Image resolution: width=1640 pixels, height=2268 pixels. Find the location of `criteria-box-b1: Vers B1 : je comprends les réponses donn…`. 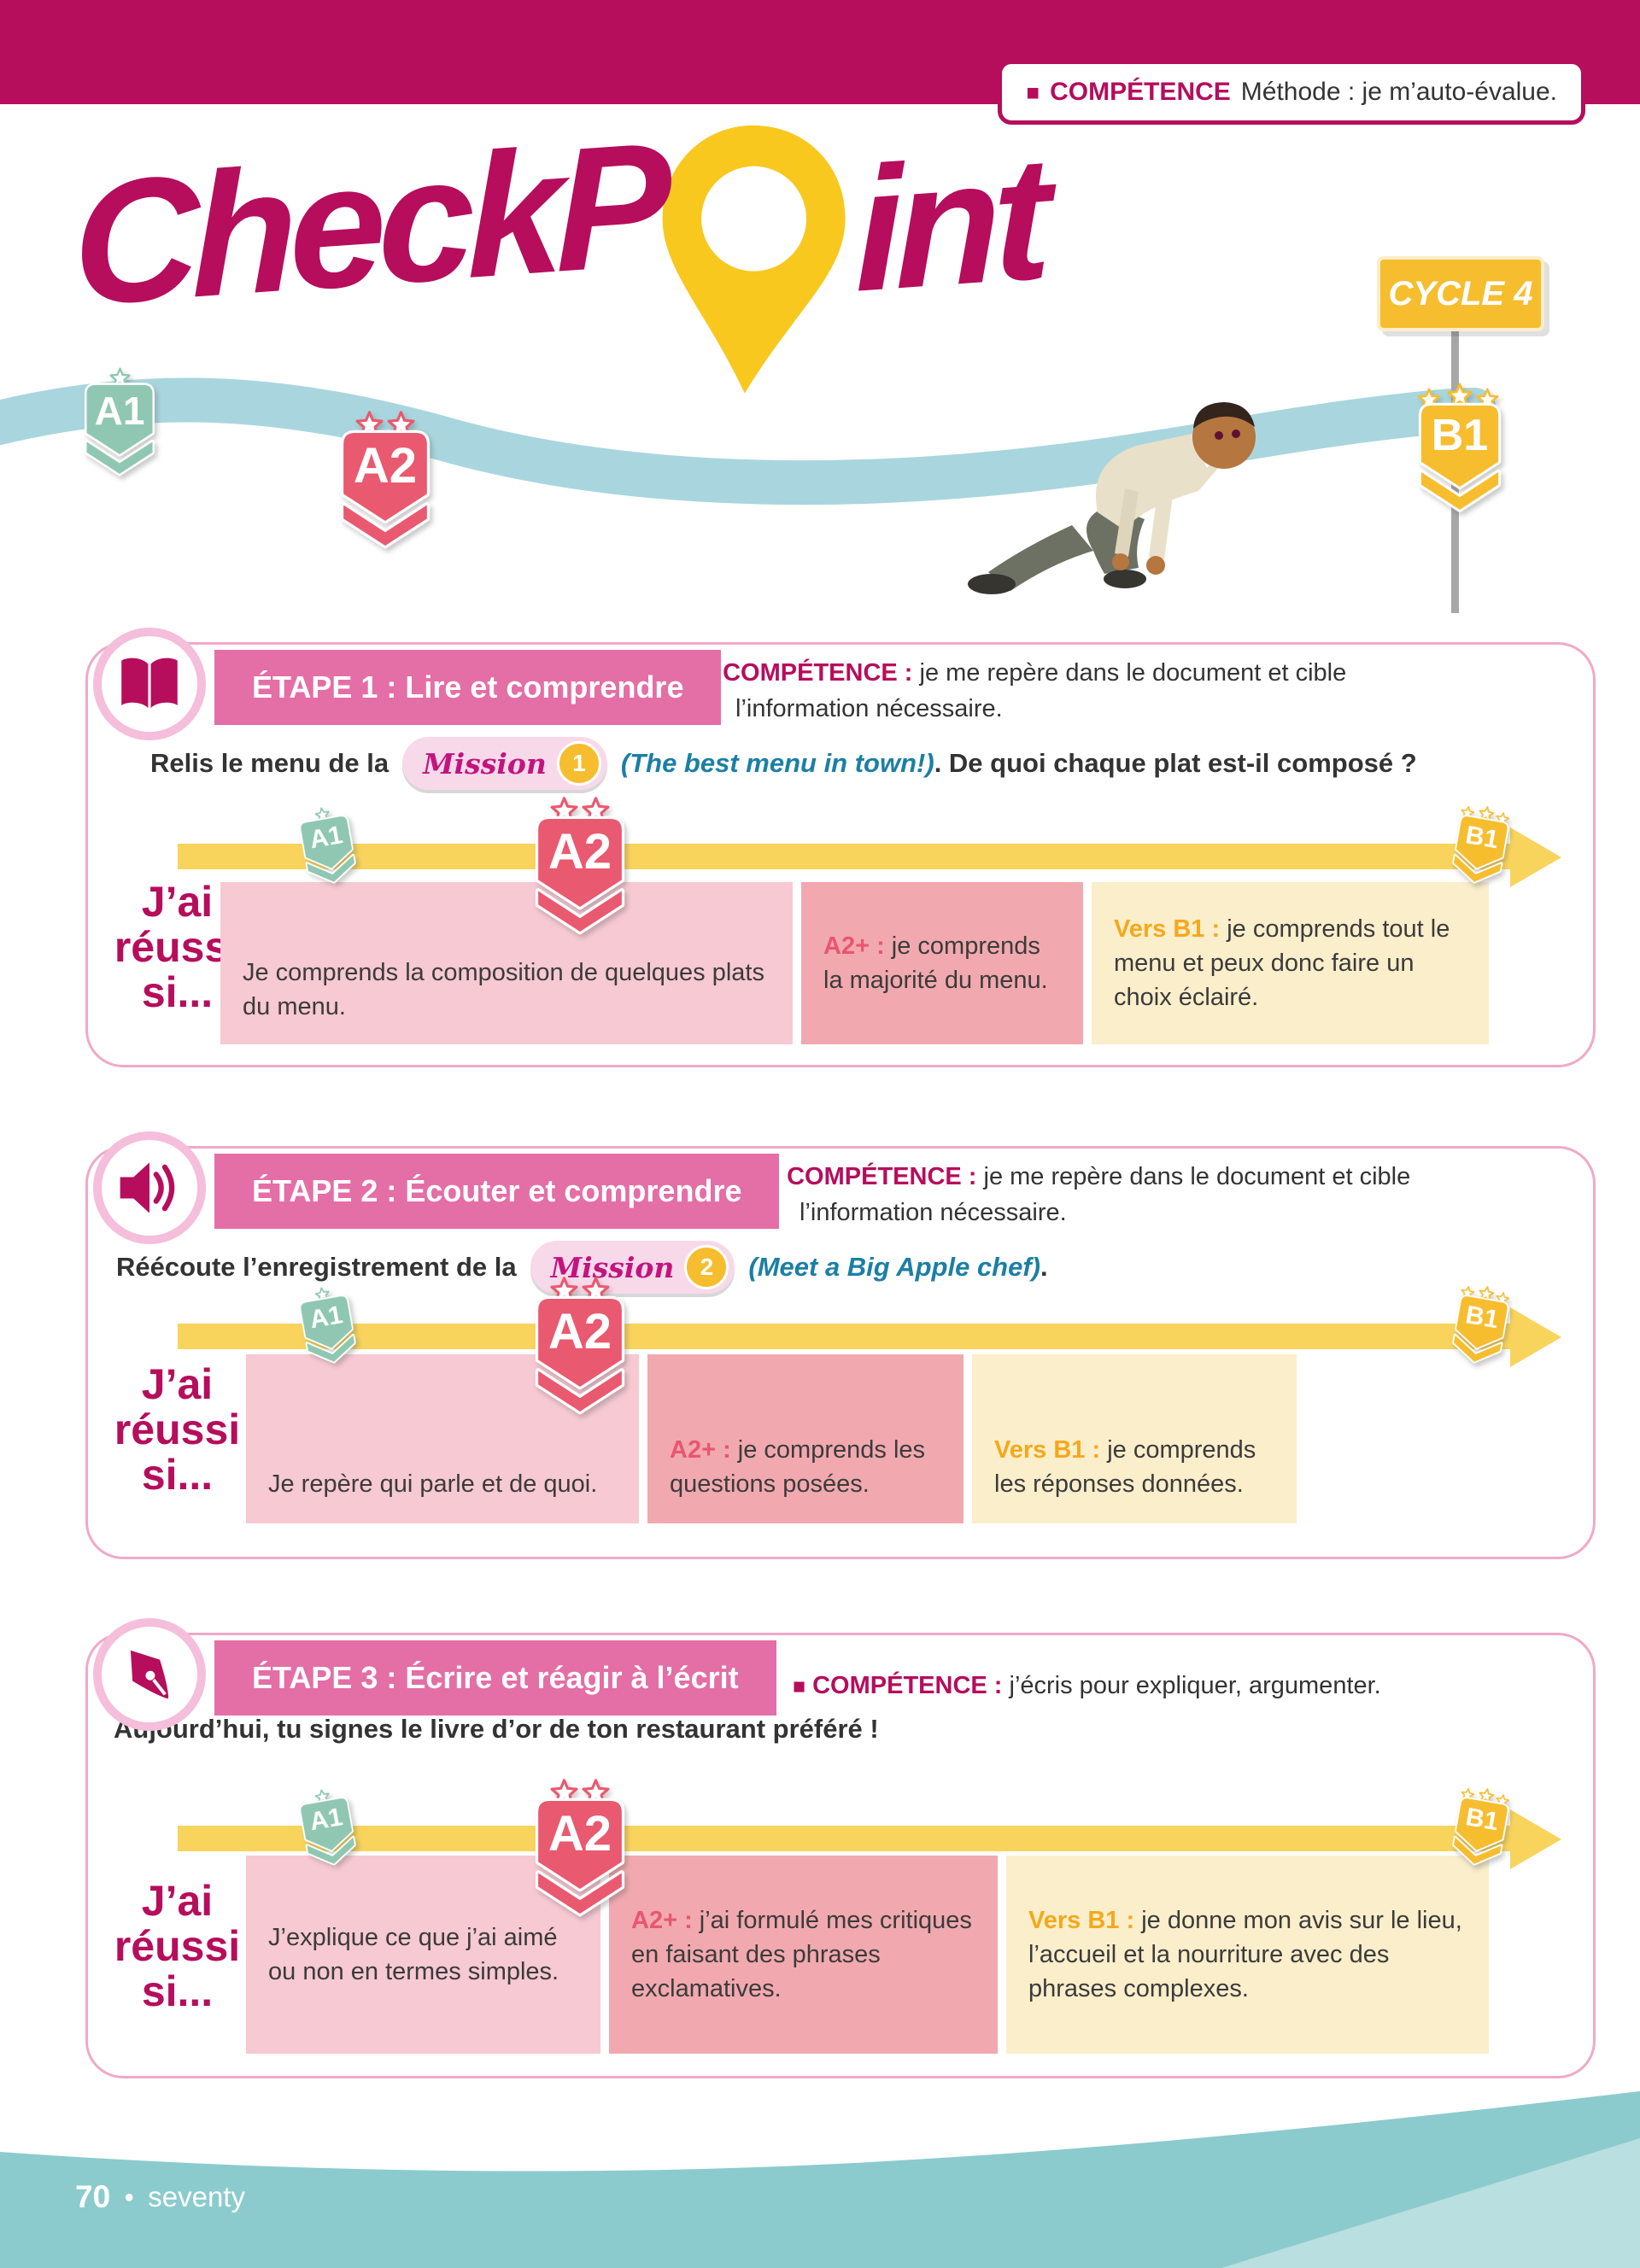

criteria-box-b1: Vers B1 : je comprends les réponses donn… is located at coordinates (1134, 1438).